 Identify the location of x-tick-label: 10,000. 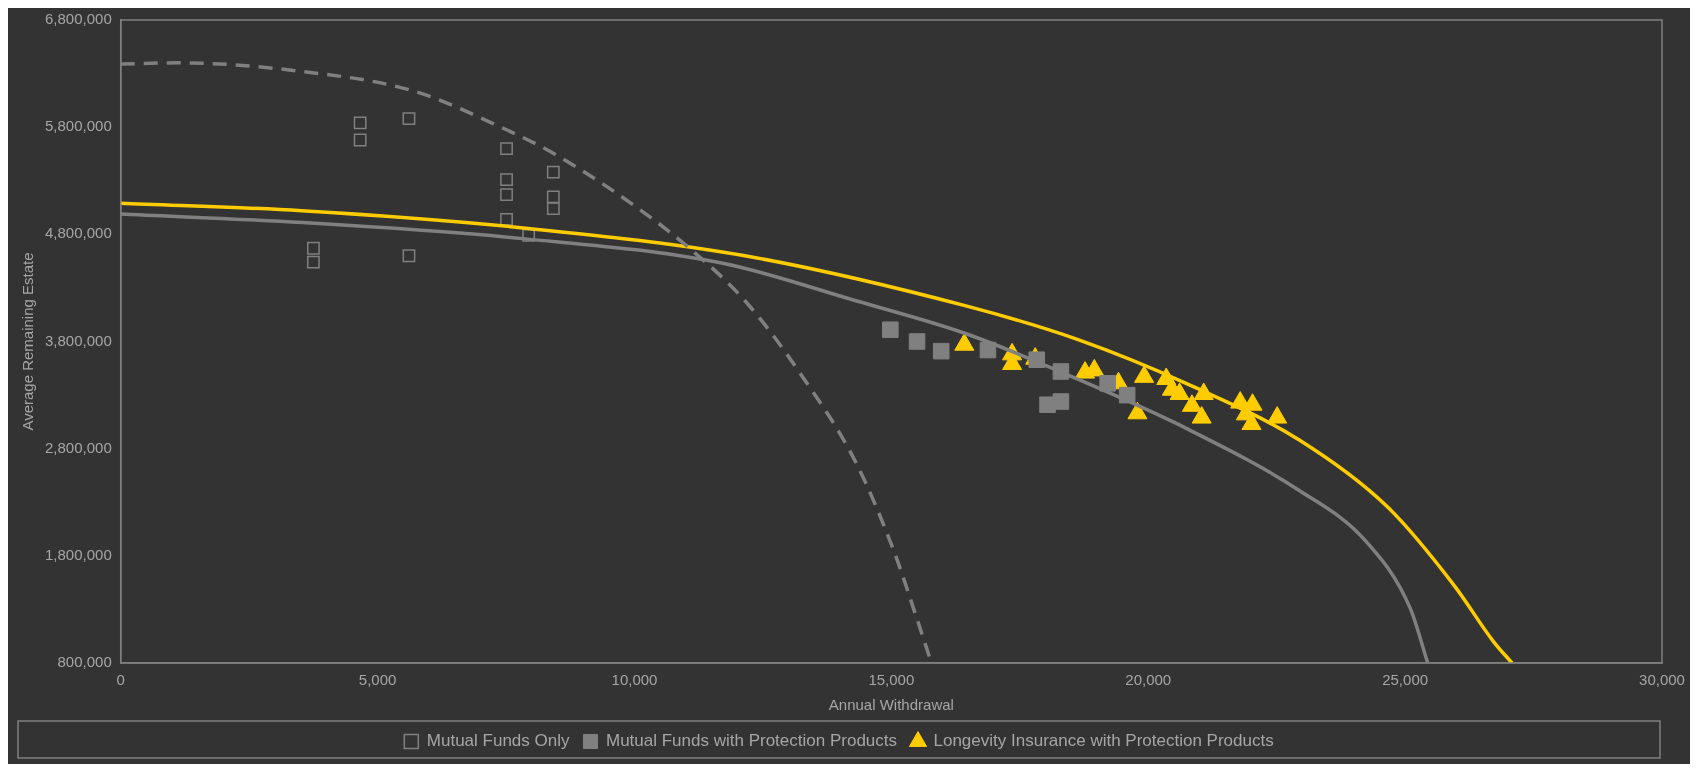
(634, 680).